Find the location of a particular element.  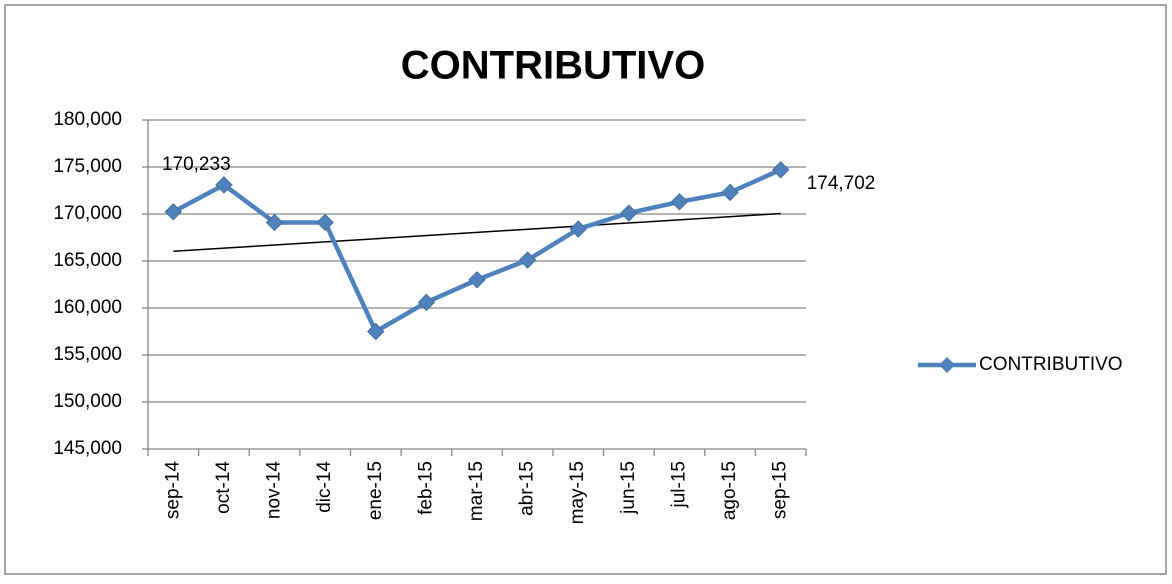

x-tick-label: jun-15 is located at coordinates (628, 488).